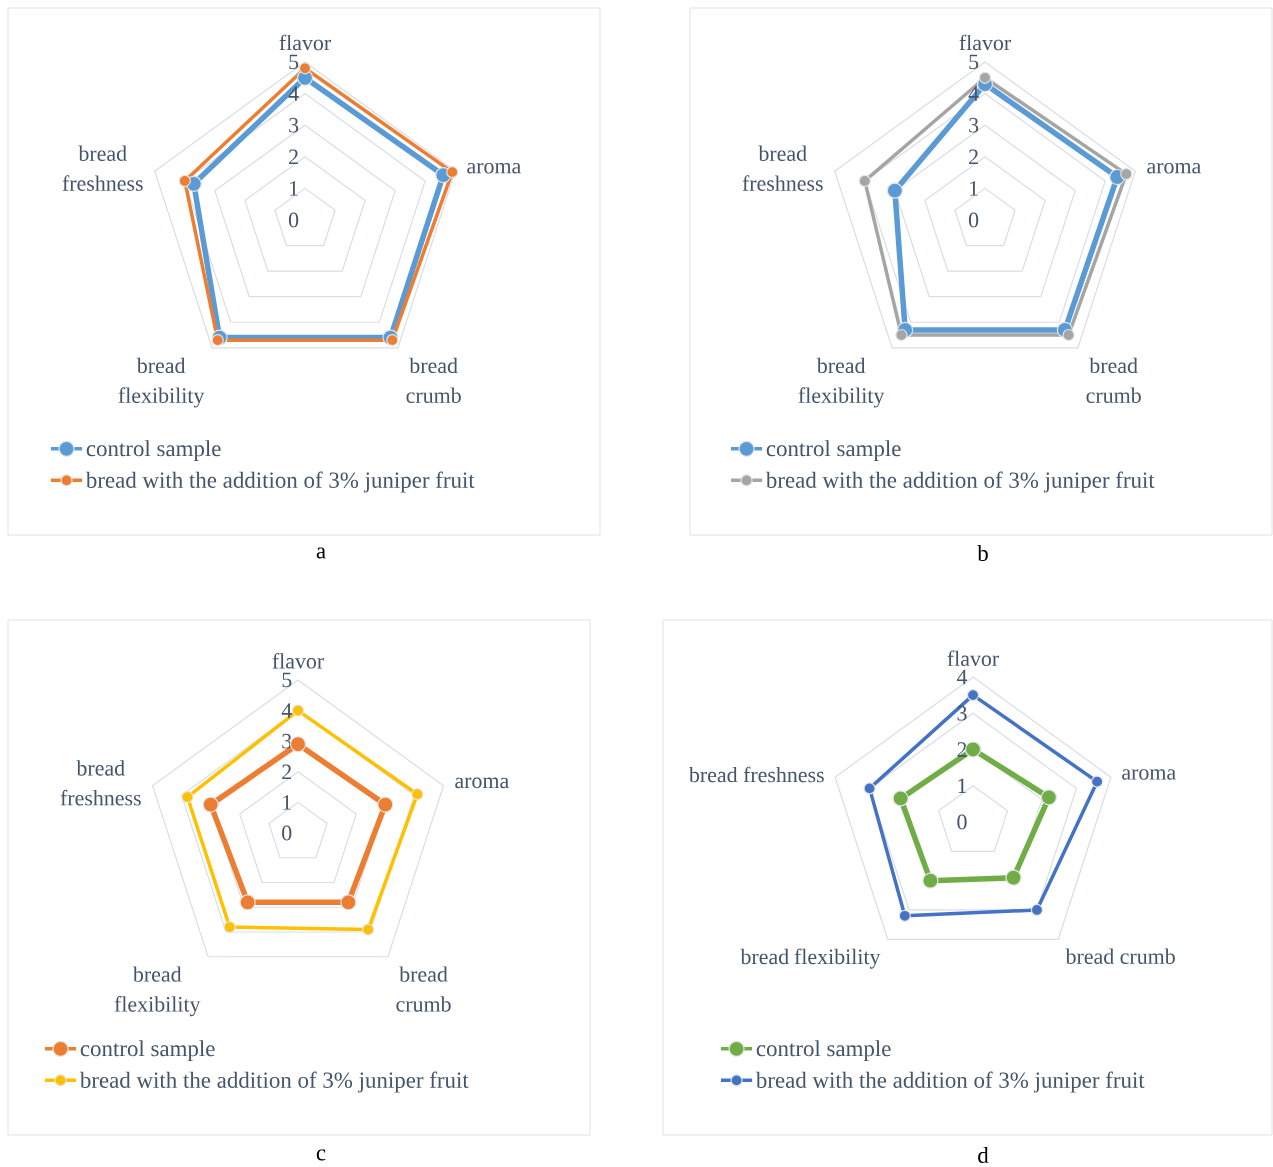 This screenshot has height=1167, width=1273. What do you see at coordinates (982, 553) in the screenshot?
I see `text: b` at bounding box center [982, 553].